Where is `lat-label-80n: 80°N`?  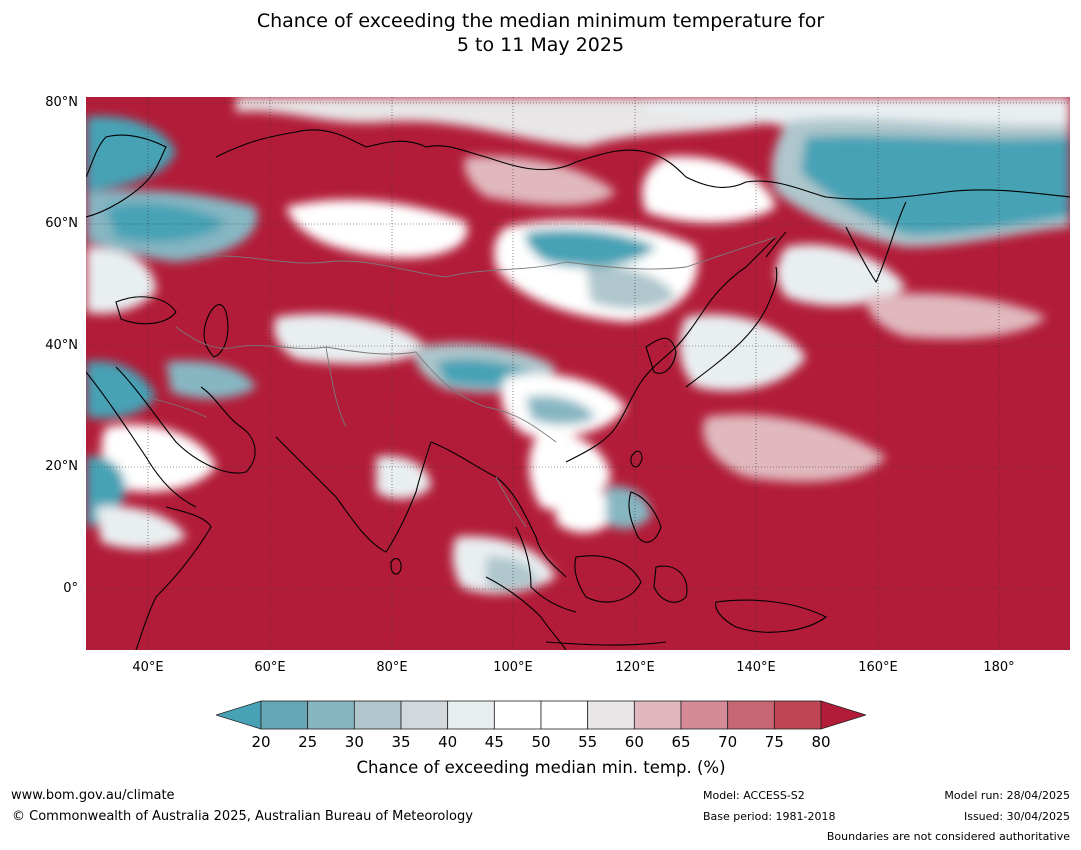
lat-label-80n: 80°N is located at coordinates (61, 102).